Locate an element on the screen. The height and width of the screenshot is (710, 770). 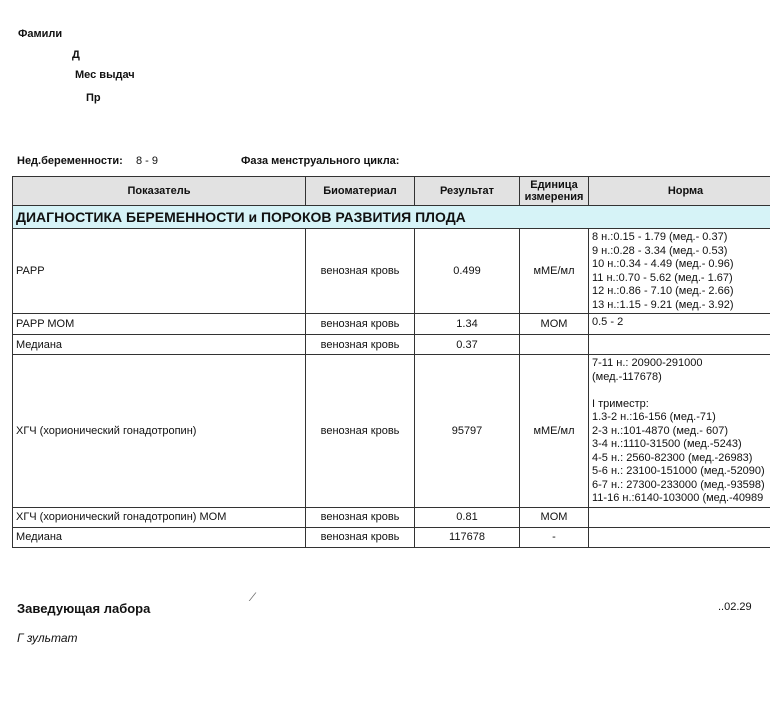
norm-line: 6-7 н.: 27300-233000 (мед.-93598) is located at coordinates (678, 484).